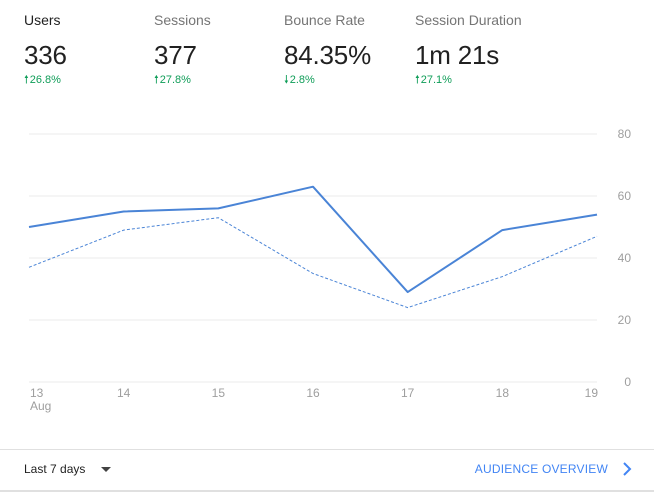 The height and width of the screenshot is (492, 654). I want to click on footer-bottom-border, so click(327, 491).